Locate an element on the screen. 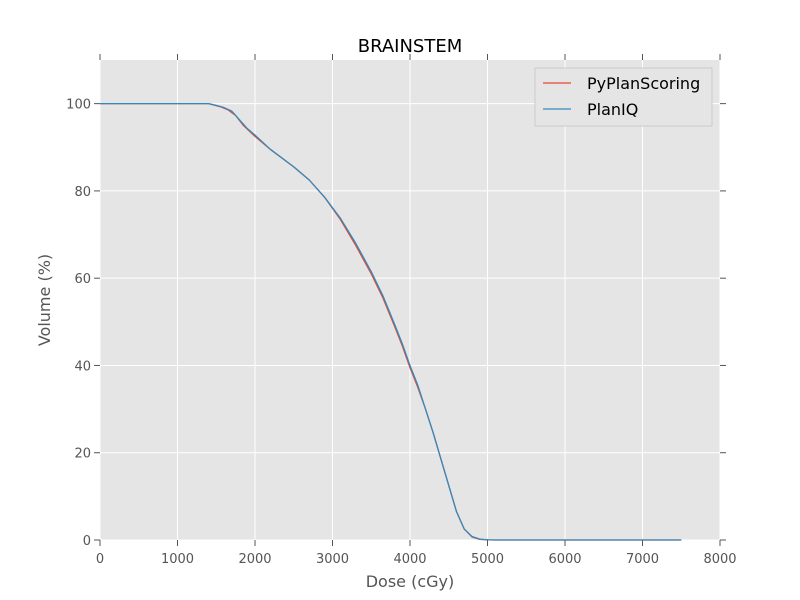 The width and height of the screenshot is (800, 600). y-tick-label: 20 is located at coordinates (82, 454).